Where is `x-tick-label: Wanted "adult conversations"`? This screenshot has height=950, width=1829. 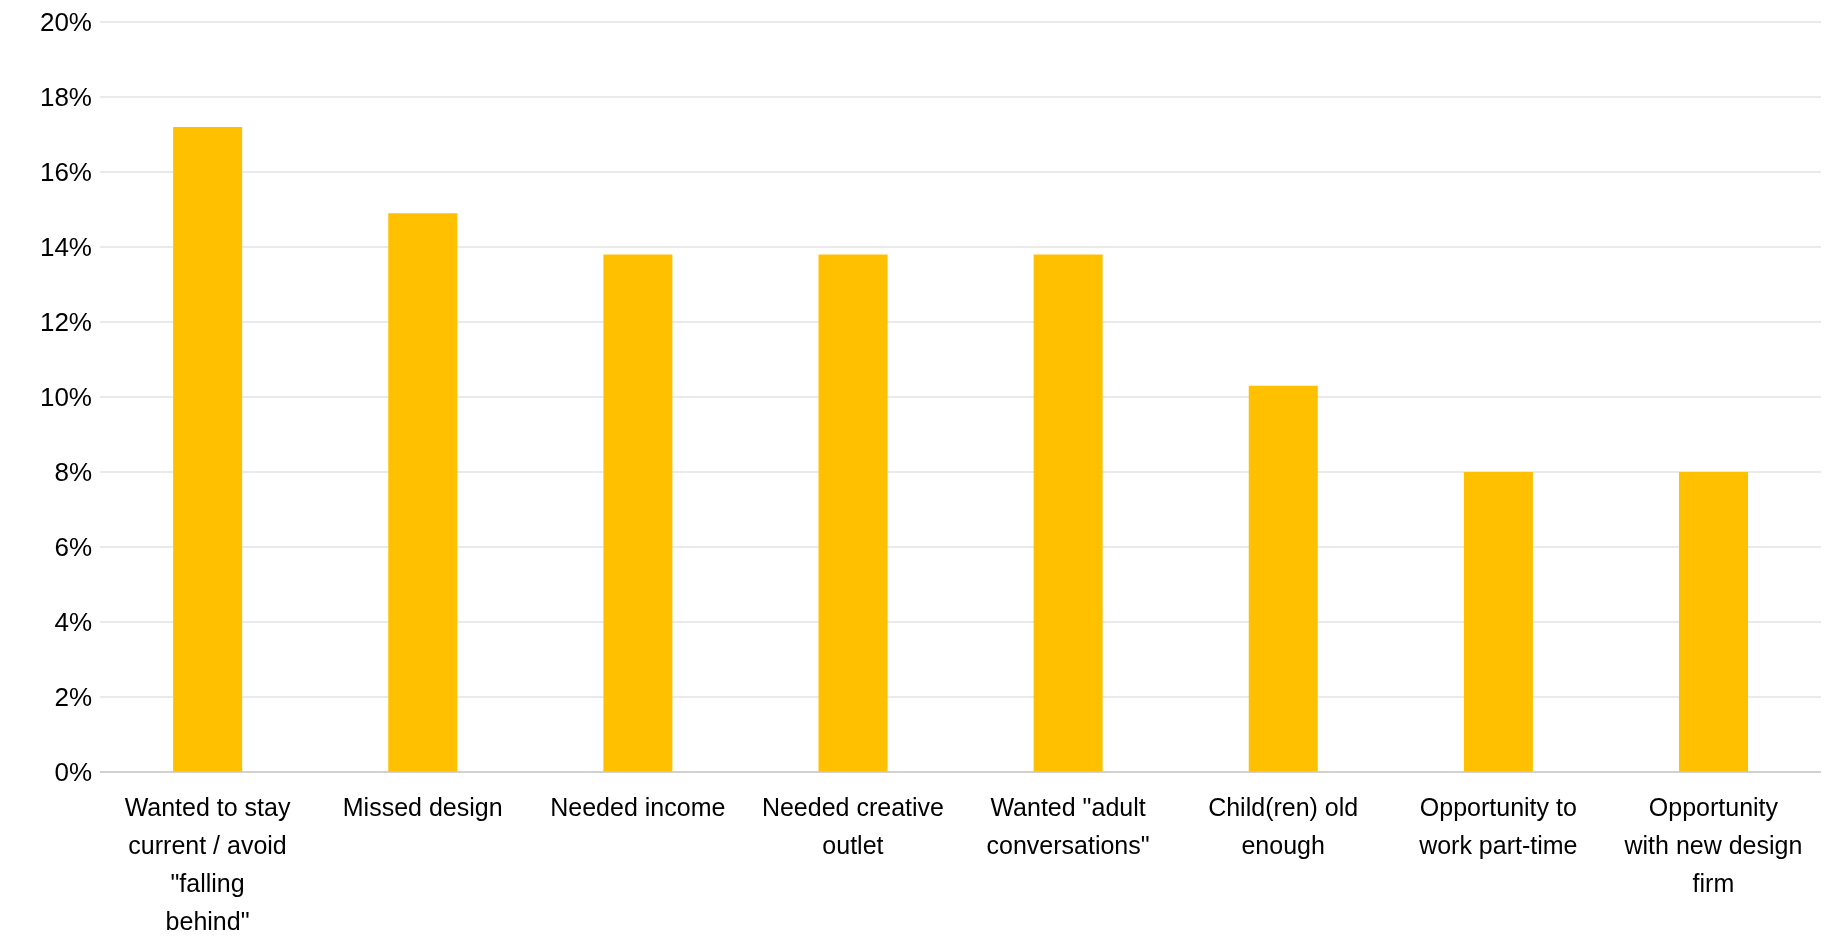 x-tick-label: Wanted "adult conversations" is located at coordinates (1068, 826).